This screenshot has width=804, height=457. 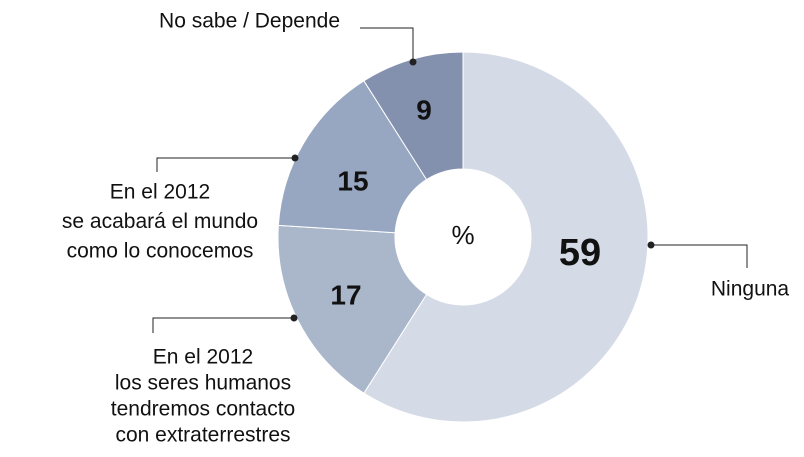 I want to click on category-label: los seres humanos, so click(x=203, y=383).